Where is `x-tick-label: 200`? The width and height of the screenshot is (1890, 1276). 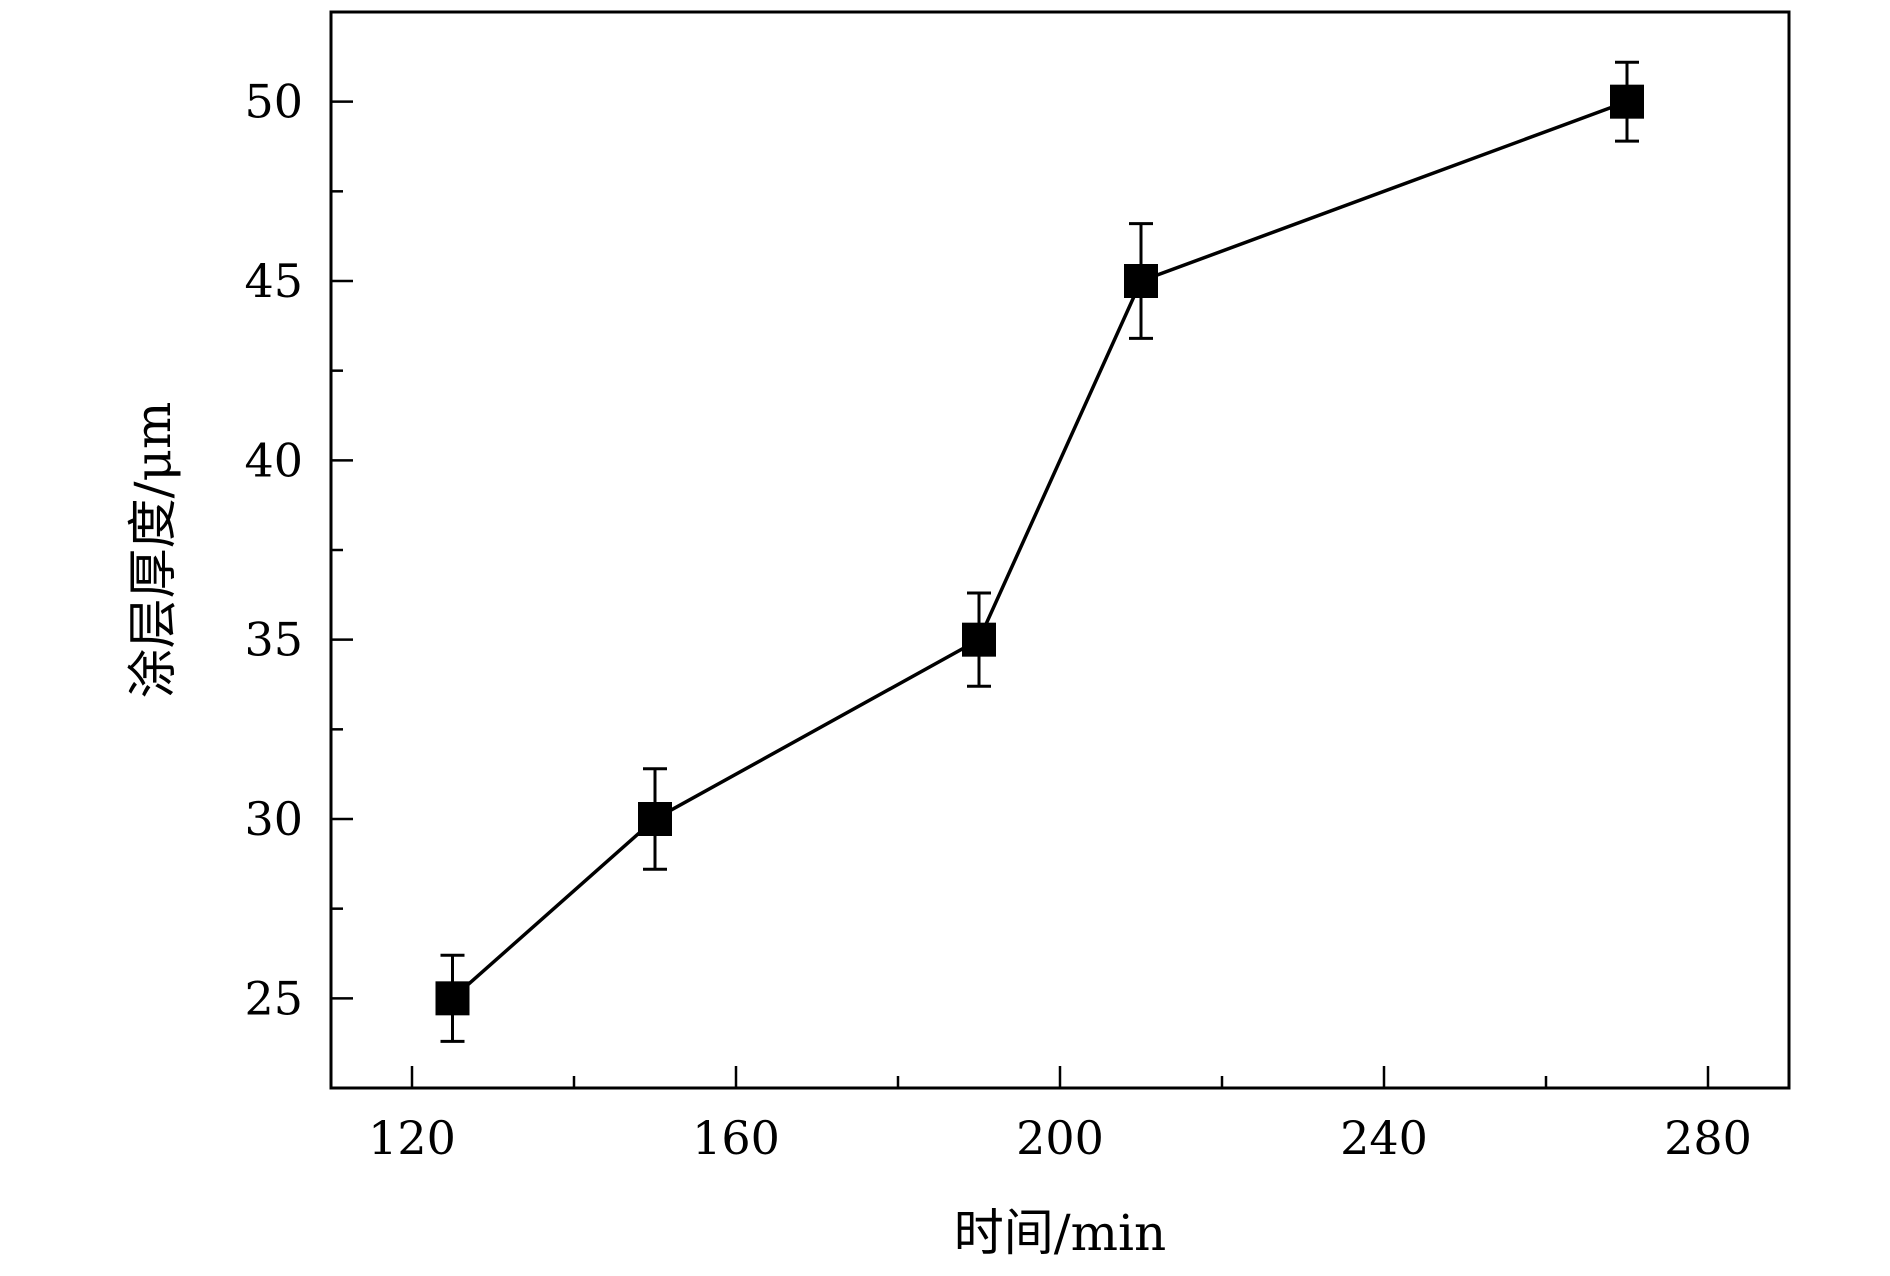 x-tick-label: 200 is located at coordinates (1060, 1138).